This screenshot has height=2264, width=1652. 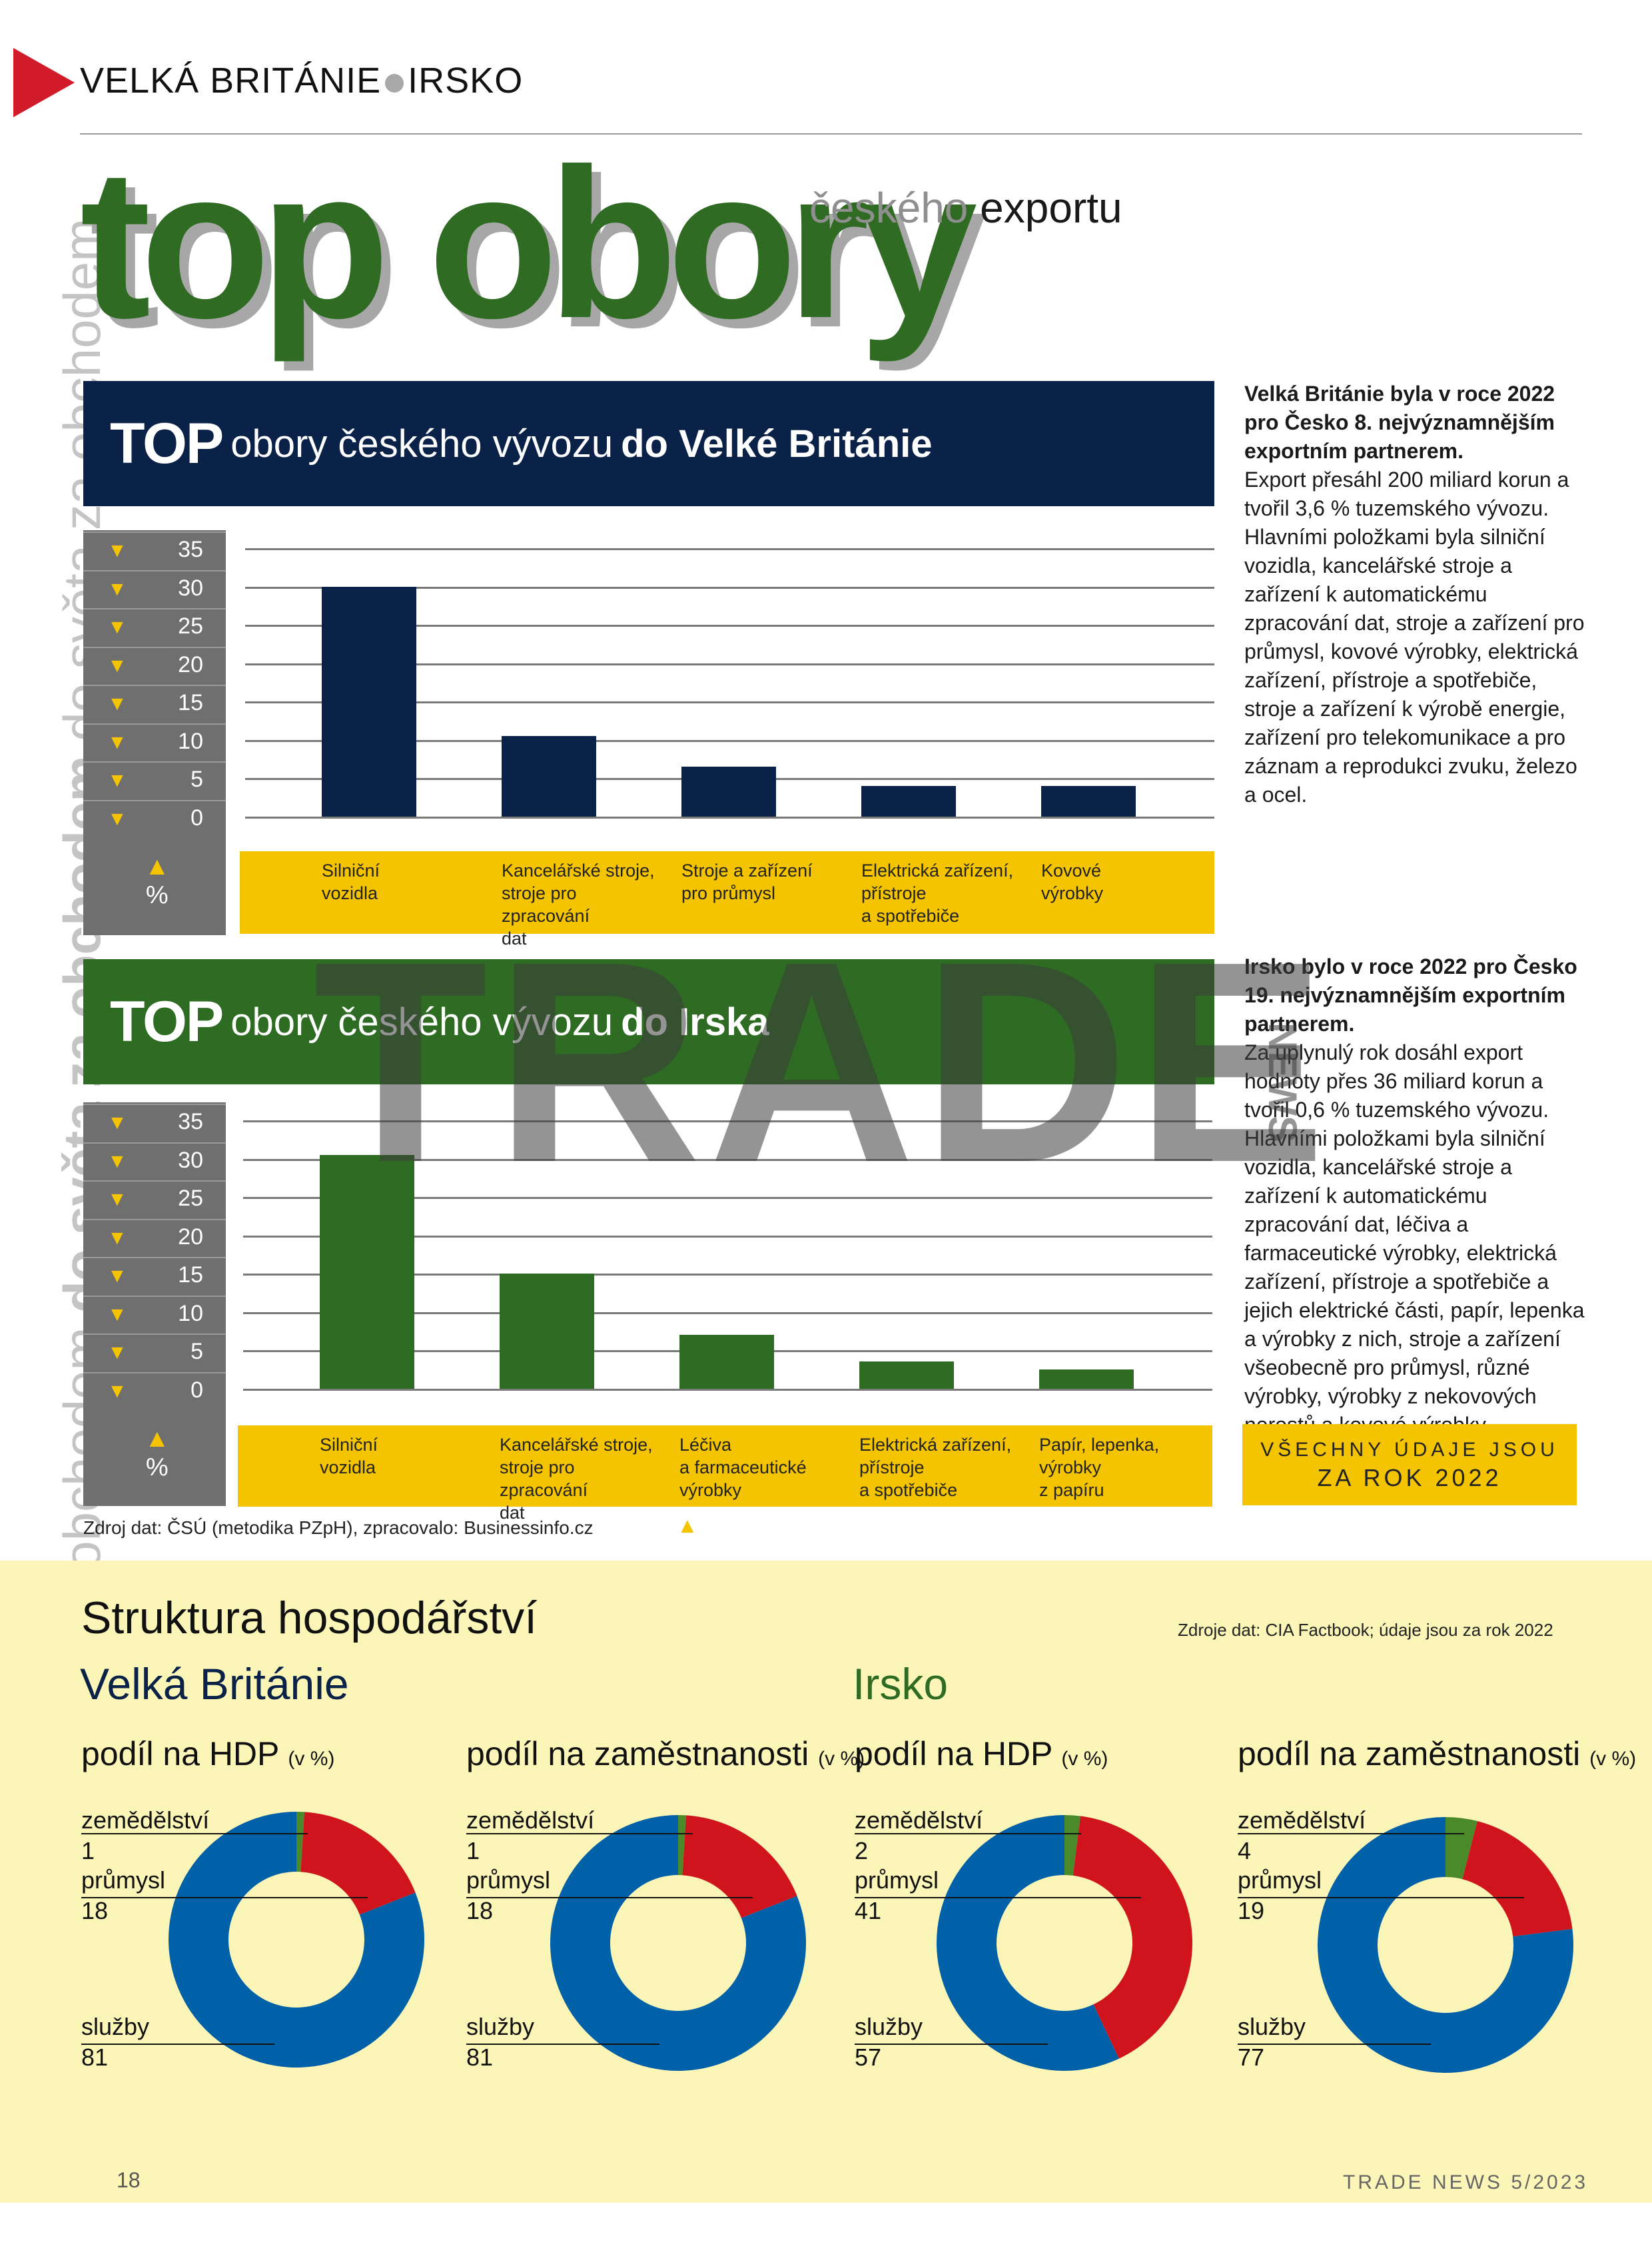 I want to click on ie_chart-category-label: Papír, lepenka, výrobky z papíru, so click(x=1122, y=1467).